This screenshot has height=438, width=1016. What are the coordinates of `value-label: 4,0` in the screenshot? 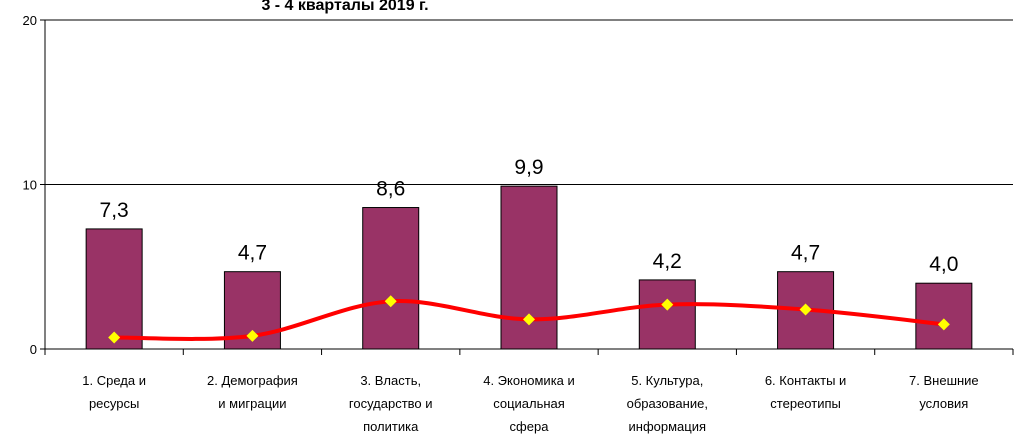 It's located at (943, 264).